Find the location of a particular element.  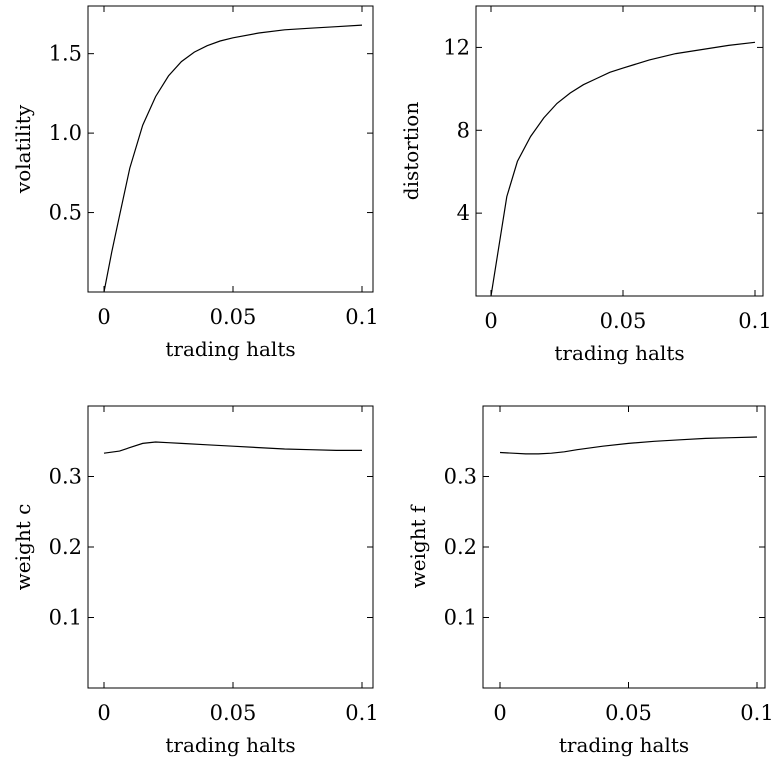

y-tick-label: 1.5 is located at coordinates (65, 54).